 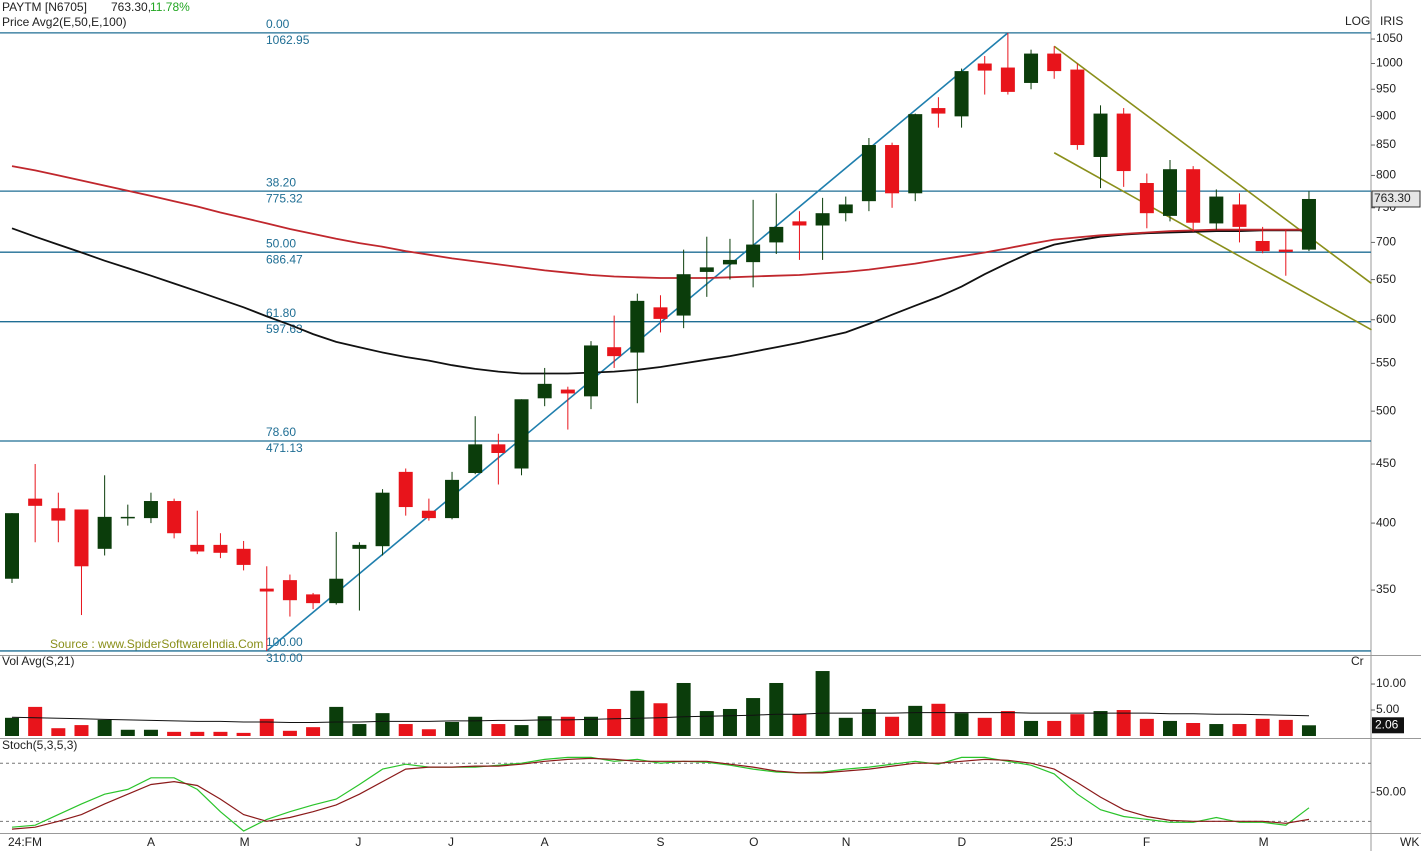 I want to click on y-tick-label: 950, so click(x=1386, y=88).